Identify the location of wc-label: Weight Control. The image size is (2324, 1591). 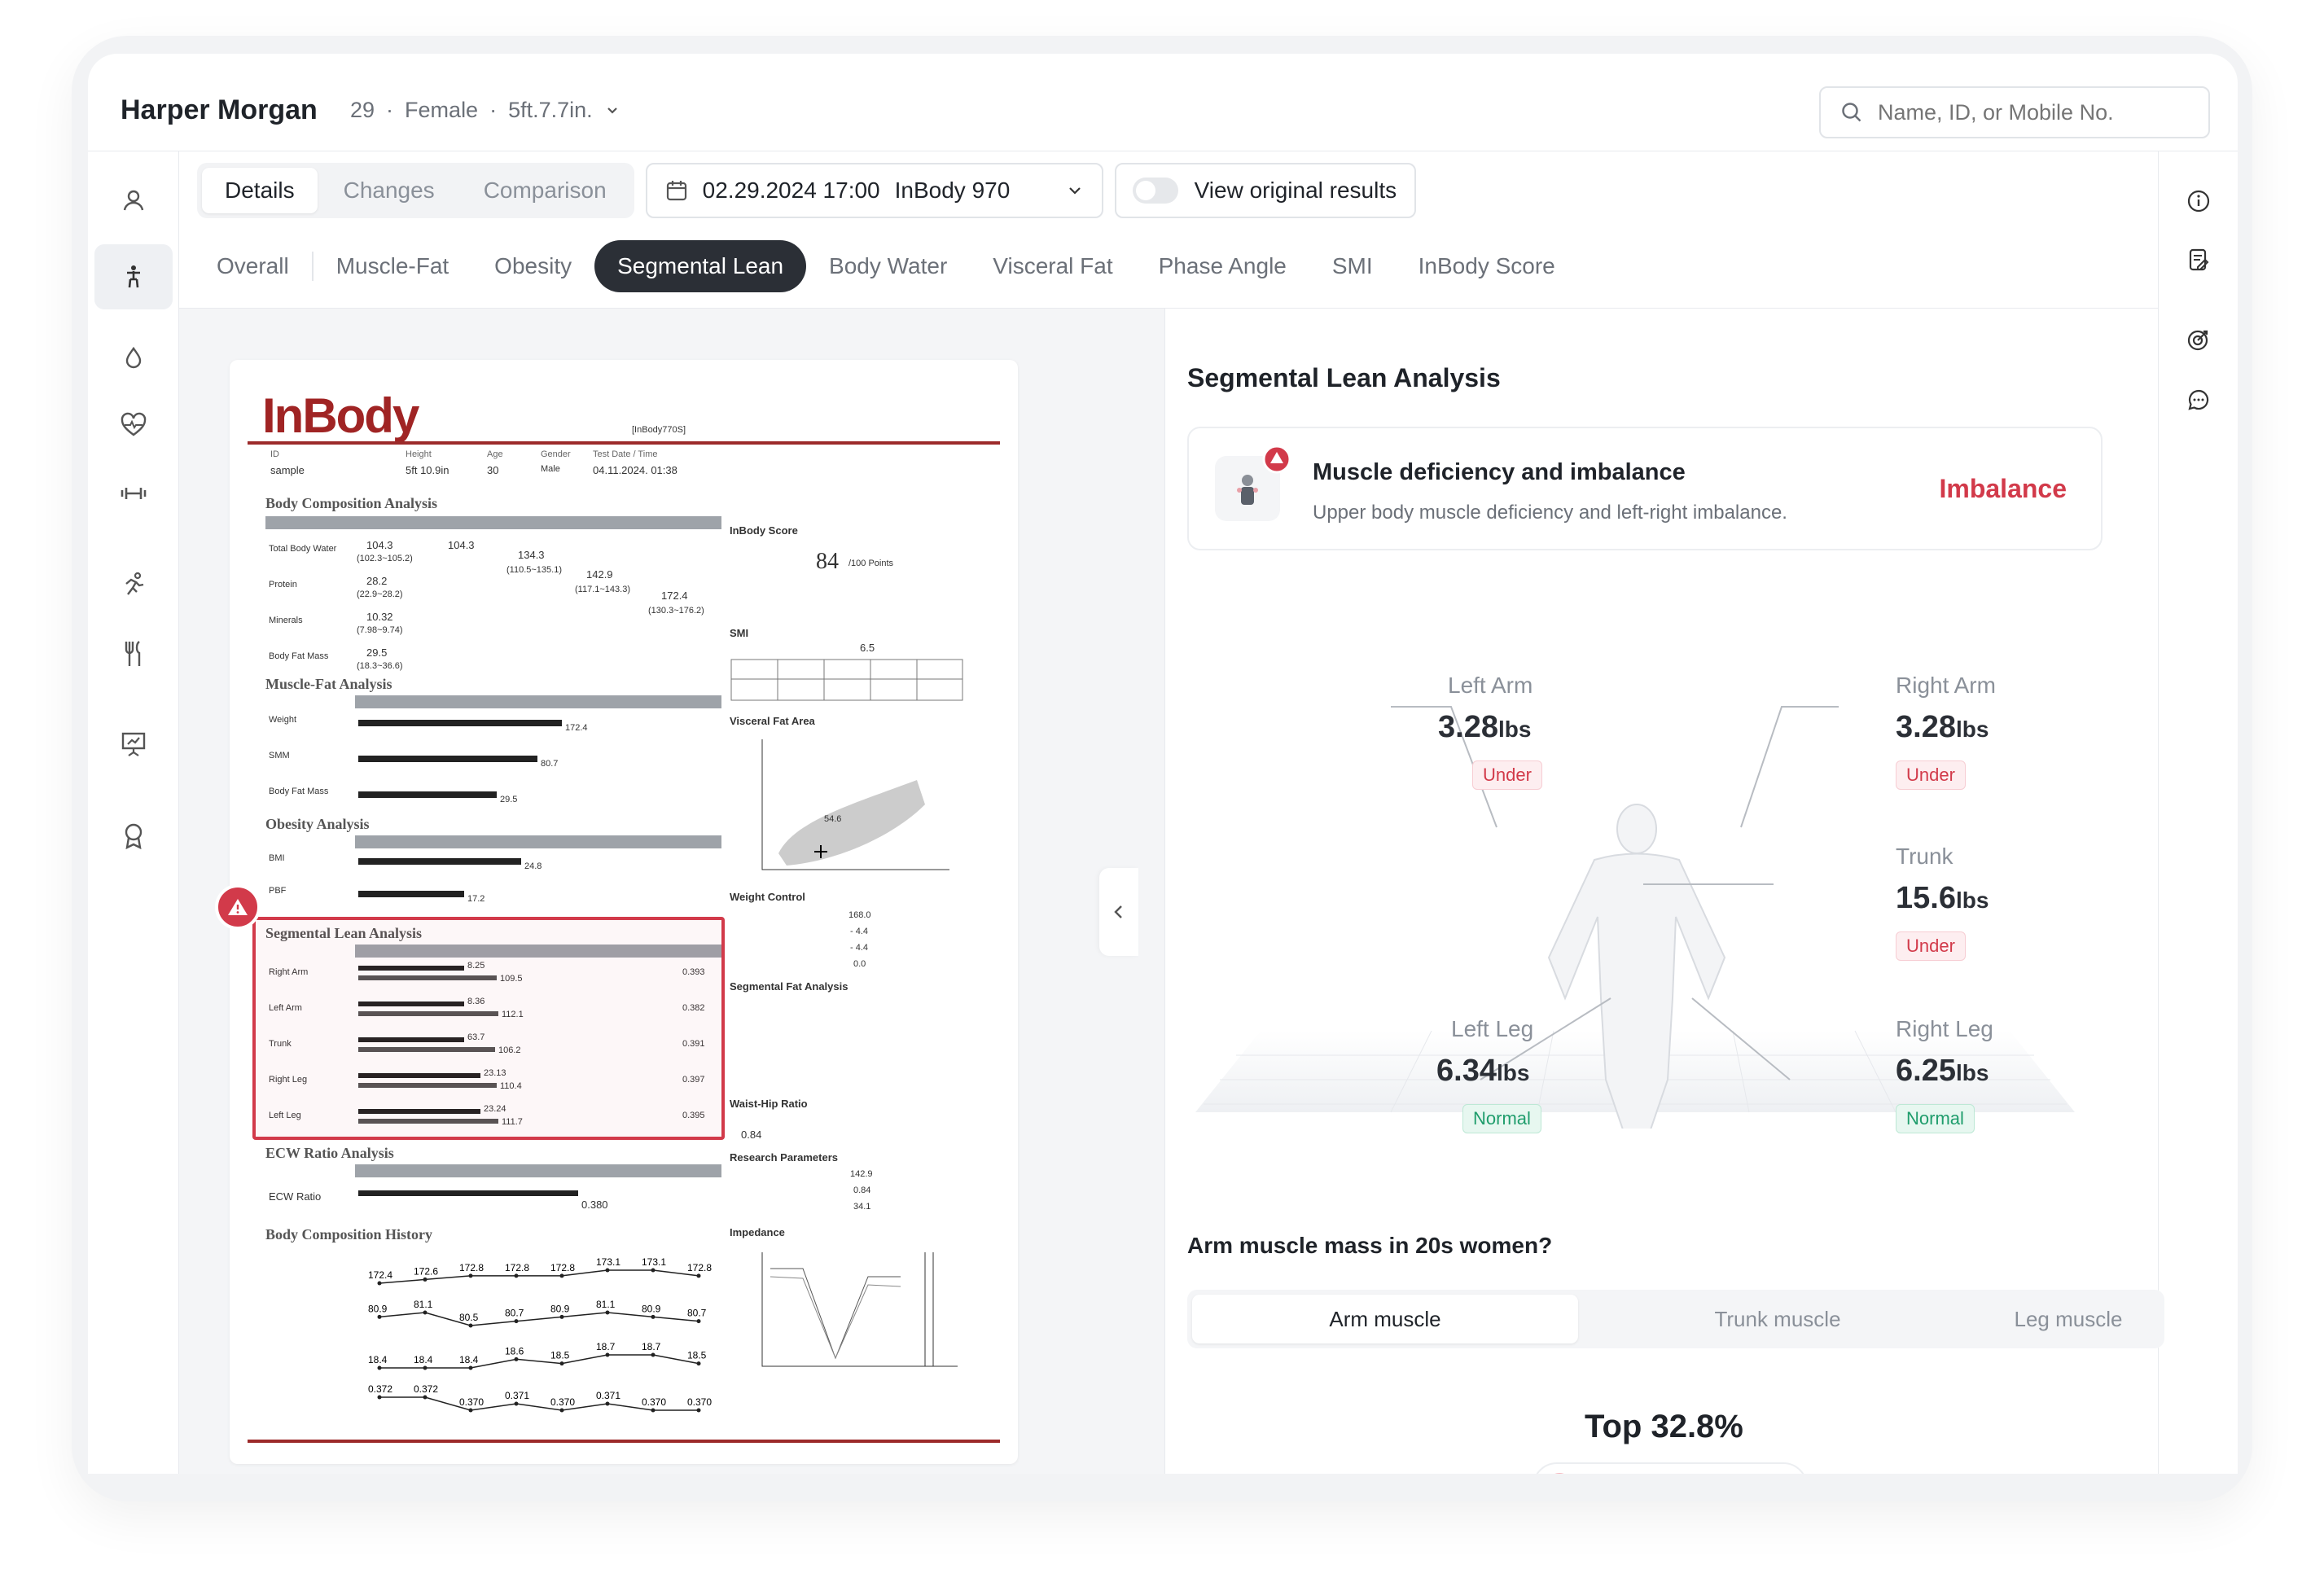
(767, 897).